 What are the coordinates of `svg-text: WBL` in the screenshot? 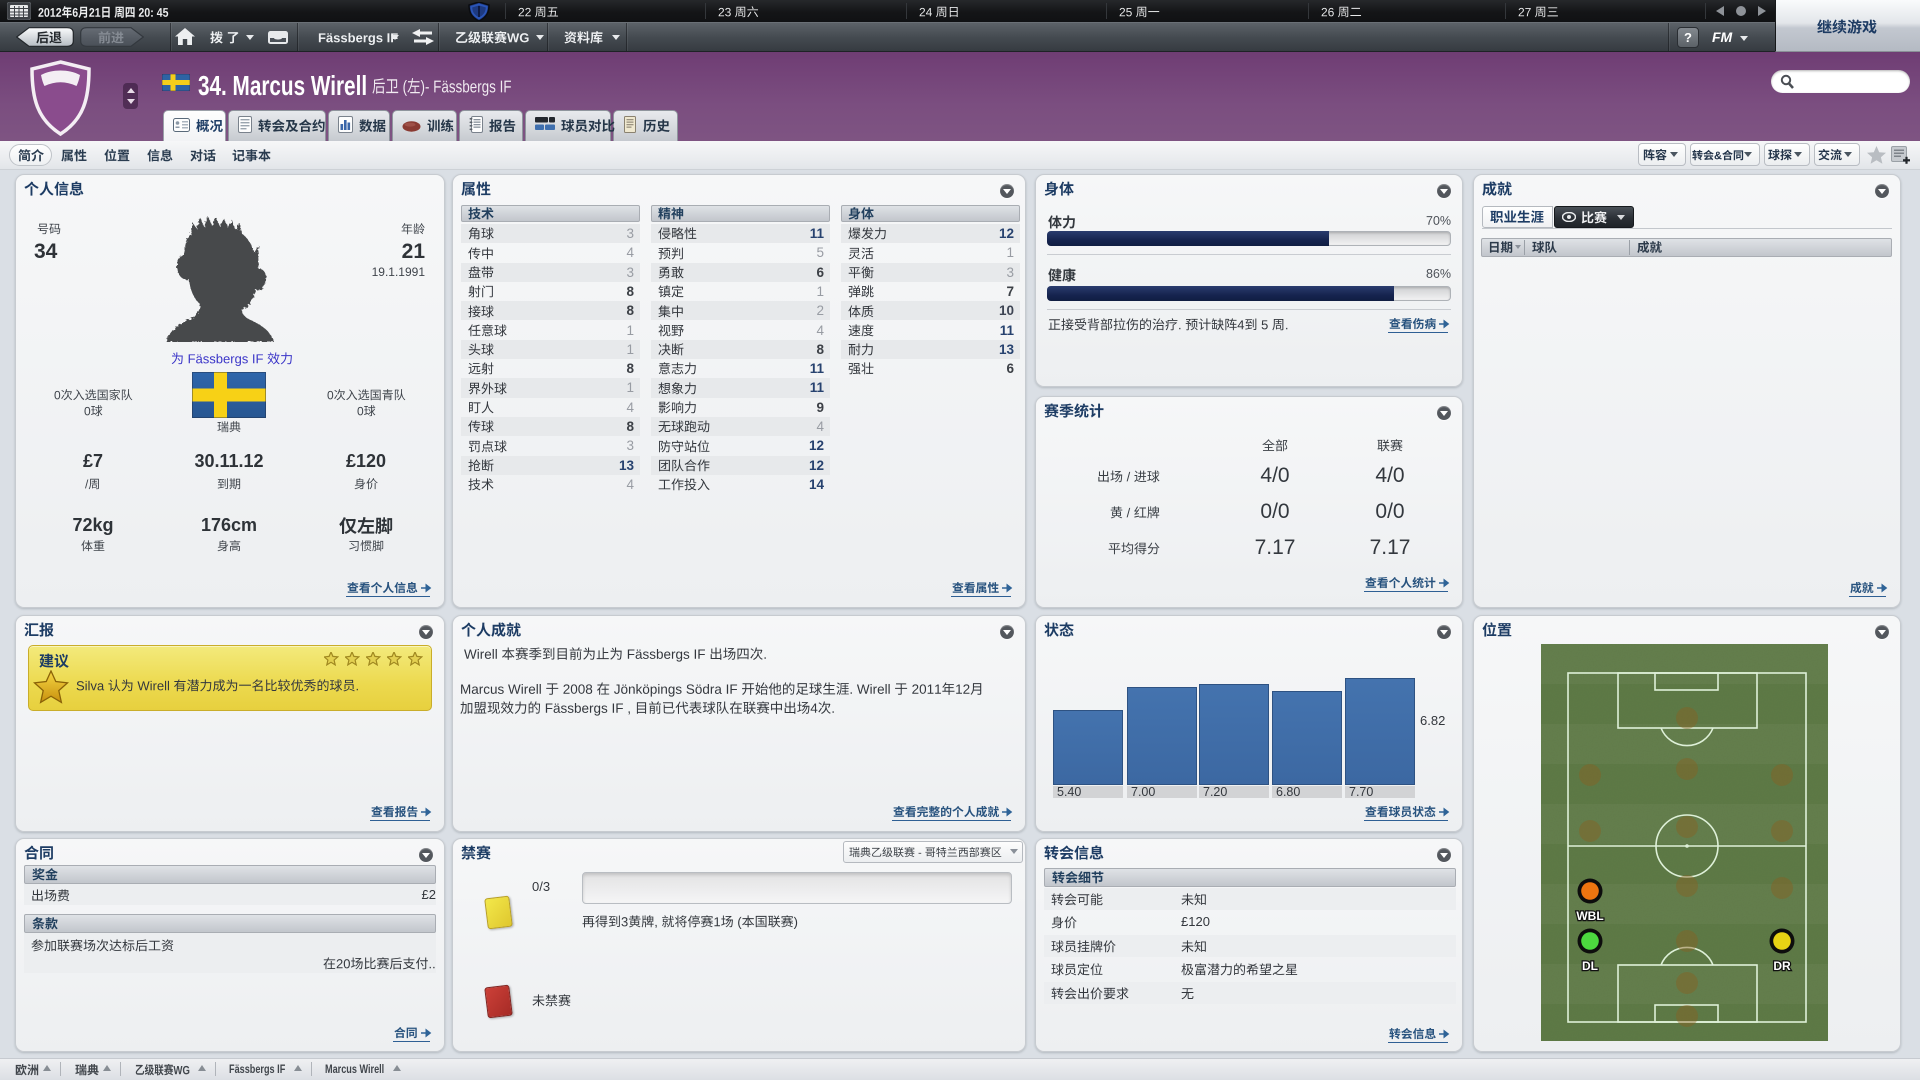 It's located at (1589, 916).